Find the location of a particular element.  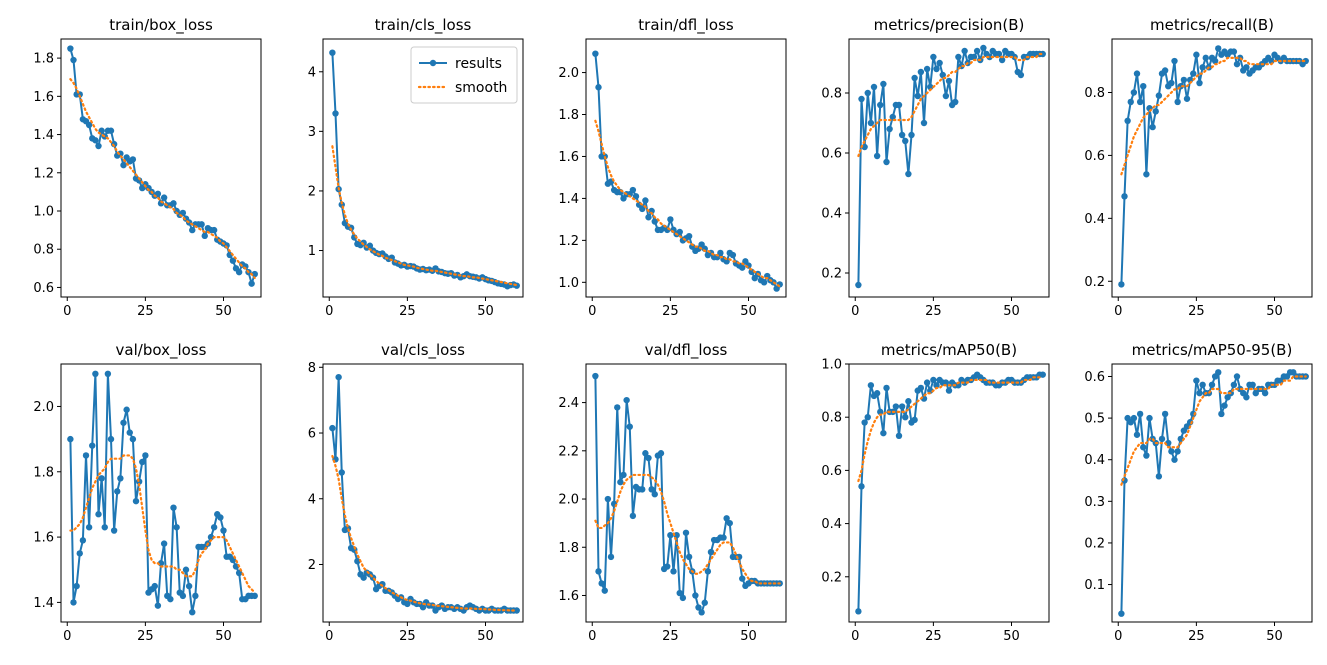

subplot-6: val/box_loss 0 25 50 1.4 1.6 1.8 2.0 is located at coordinates (147, 492).